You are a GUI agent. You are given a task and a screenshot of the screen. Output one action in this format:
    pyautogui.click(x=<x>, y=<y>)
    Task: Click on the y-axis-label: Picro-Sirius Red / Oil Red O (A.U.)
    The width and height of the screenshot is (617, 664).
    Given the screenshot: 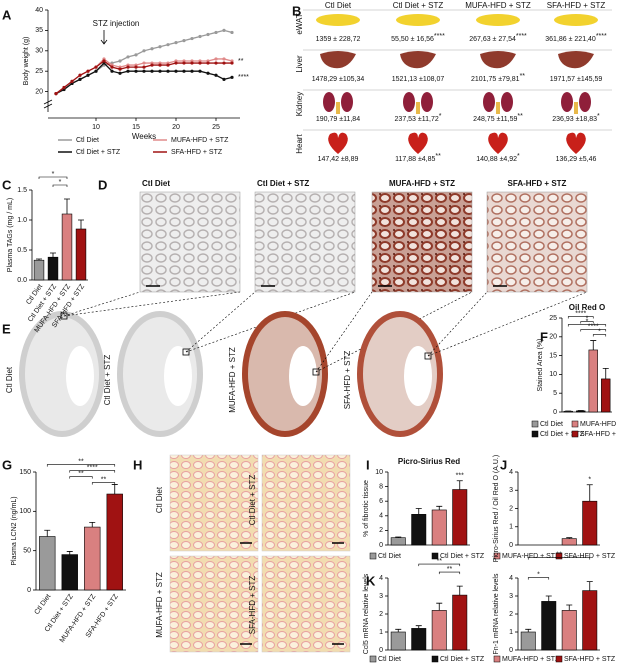 What is the action you would take?
    pyautogui.click(x=496, y=508)
    